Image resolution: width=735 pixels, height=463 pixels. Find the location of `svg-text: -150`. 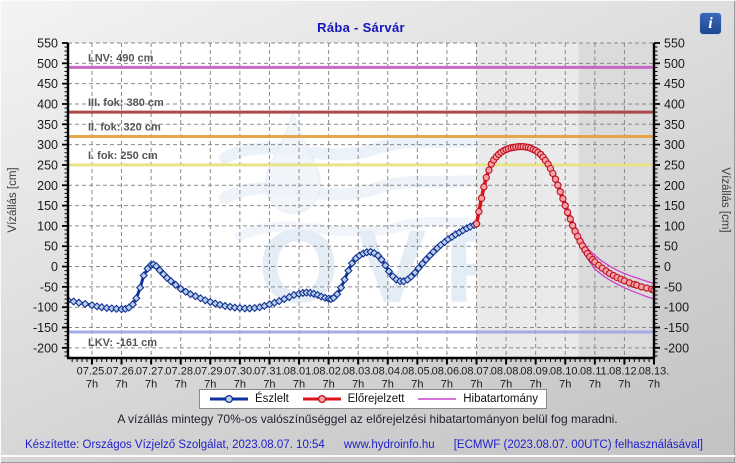

svg-text: -150 is located at coordinates (676, 328).